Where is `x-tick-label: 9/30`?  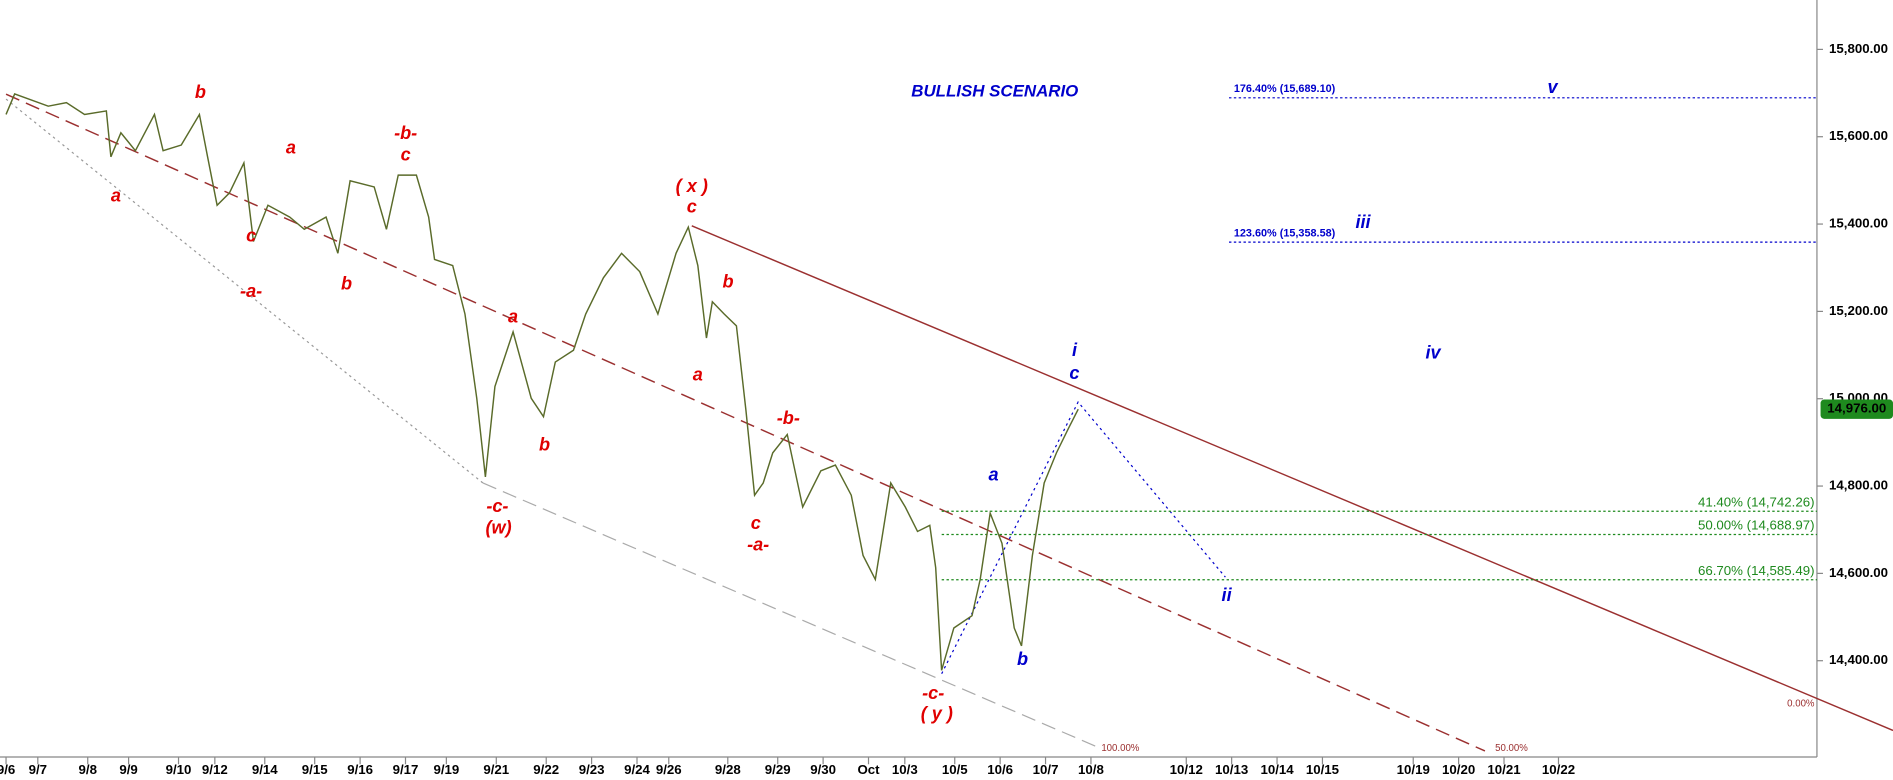 x-tick-label: 9/30 is located at coordinates (823, 769).